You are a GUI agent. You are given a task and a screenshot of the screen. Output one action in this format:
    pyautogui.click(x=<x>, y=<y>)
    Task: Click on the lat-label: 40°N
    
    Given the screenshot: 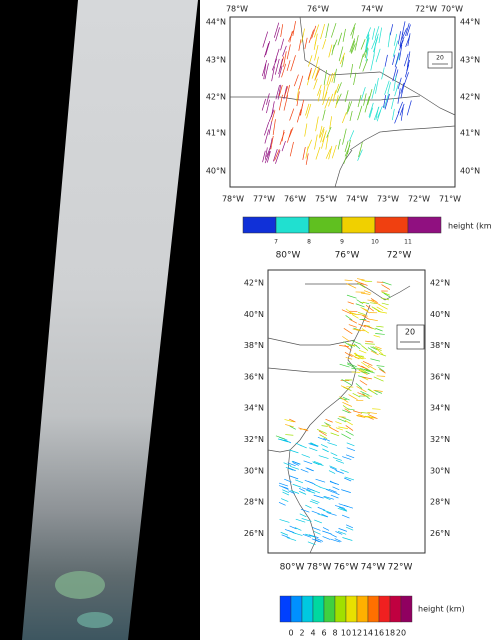 What is the action you would take?
    pyautogui.click(x=254, y=314)
    